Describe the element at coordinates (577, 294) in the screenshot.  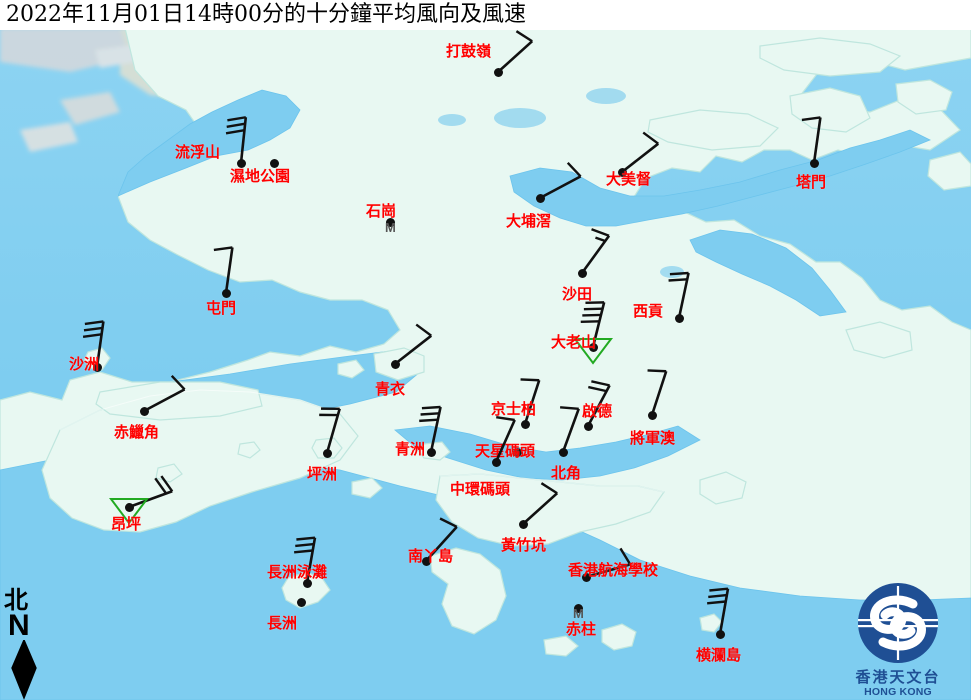
I see `station-label: 沙田` at that location.